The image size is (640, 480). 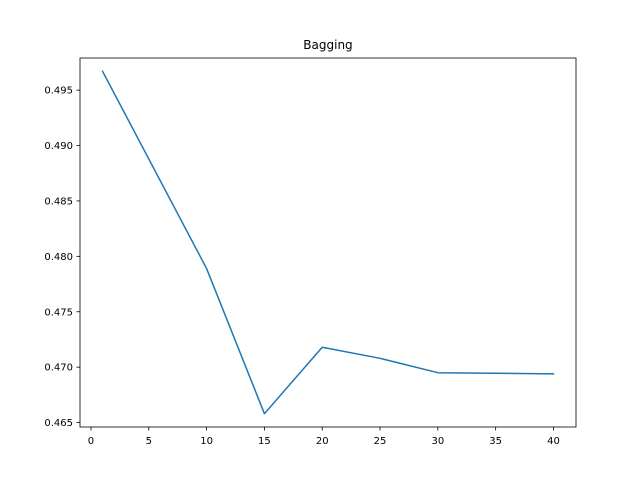 What do you see at coordinates (58, 91) in the screenshot?
I see `y-tick-label: 0.495` at bounding box center [58, 91].